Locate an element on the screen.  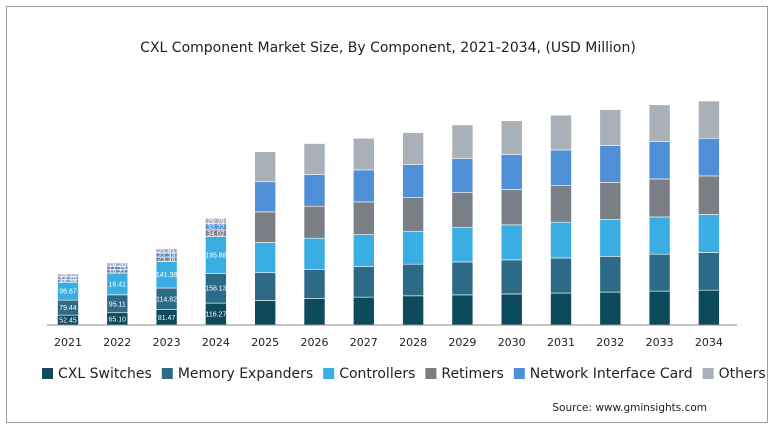
x-tick-2028: 2028 is located at coordinates (413, 342).